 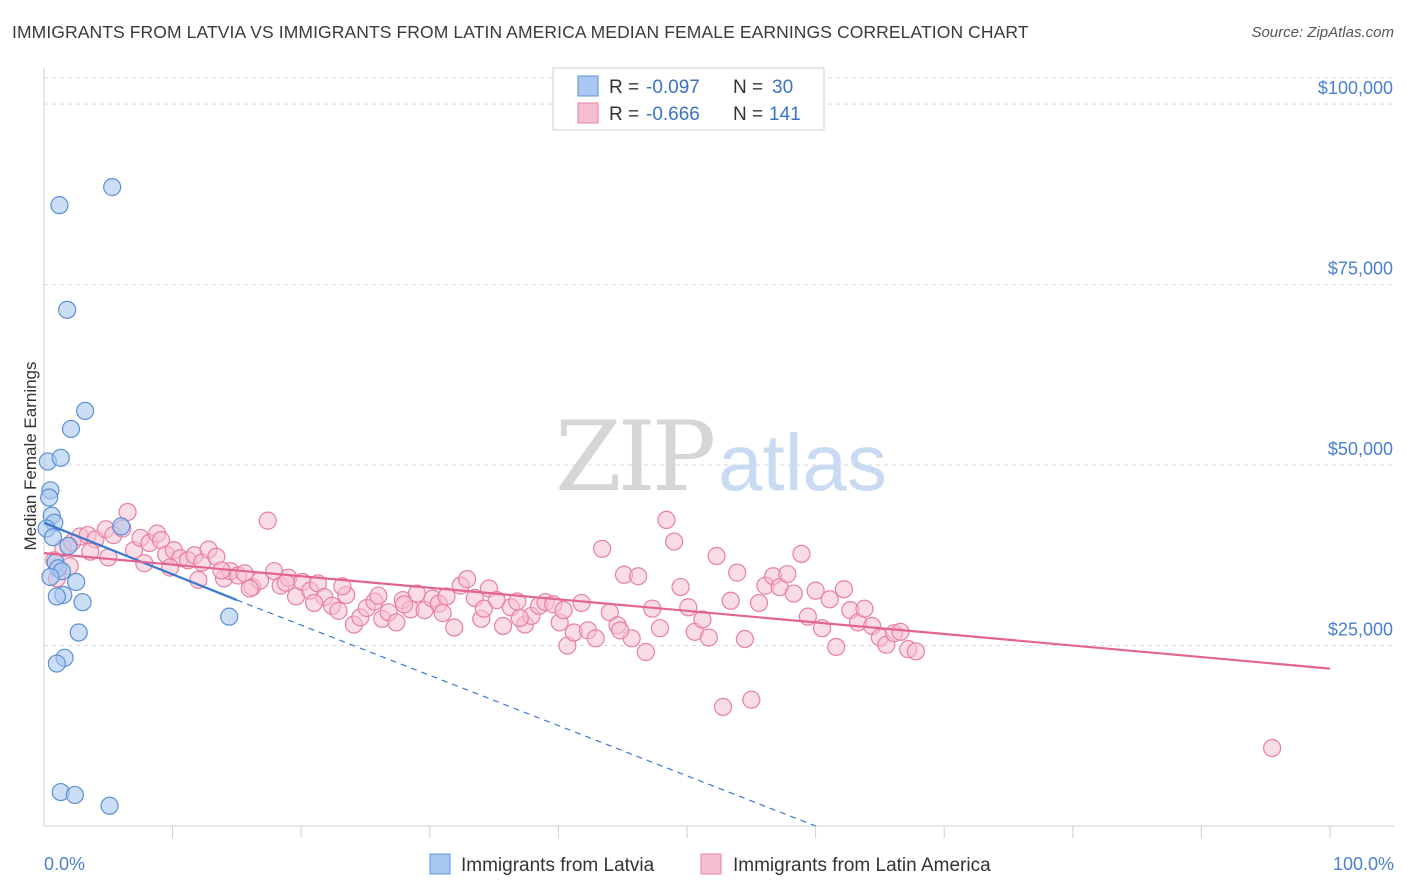 I want to click on y-tick-label: $50,000, so click(x=1360, y=449).